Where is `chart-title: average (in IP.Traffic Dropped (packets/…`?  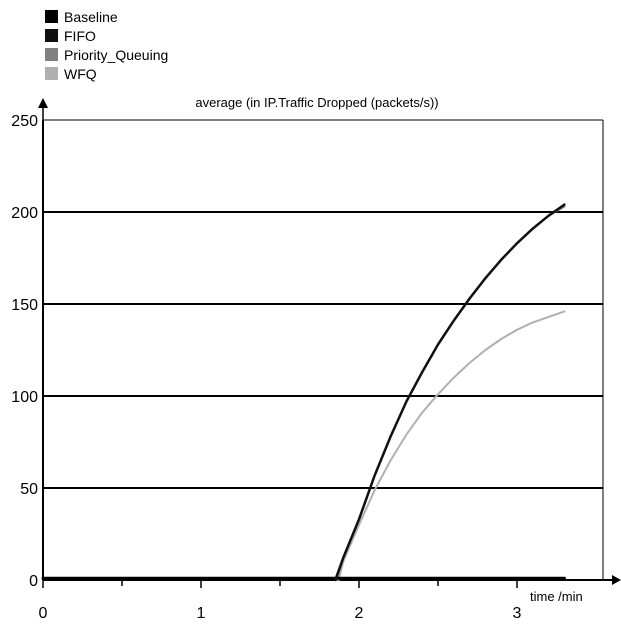
chart-title: average (in IP.Traffic Dropped (packets/… is located at coordinates (316, 102).